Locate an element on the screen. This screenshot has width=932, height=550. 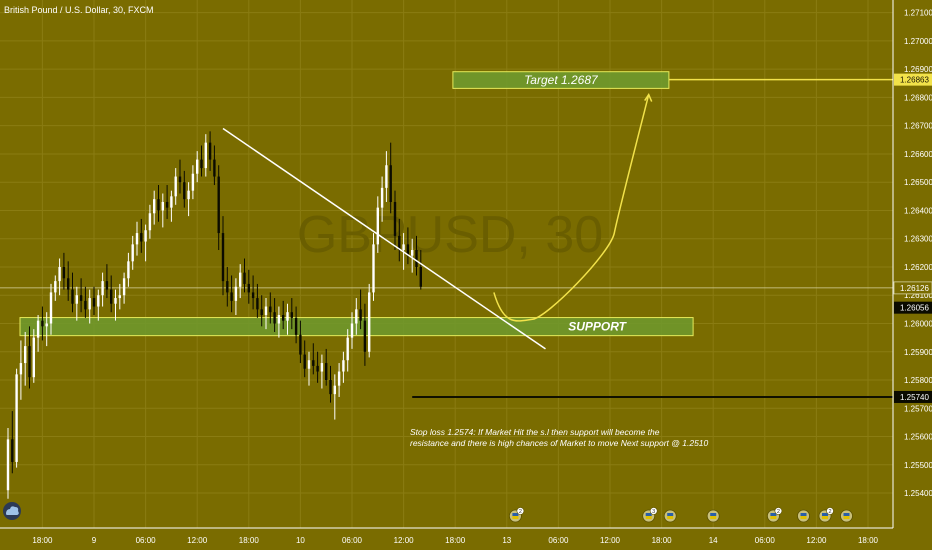
projection-curve is located at coordinates (571, 208).